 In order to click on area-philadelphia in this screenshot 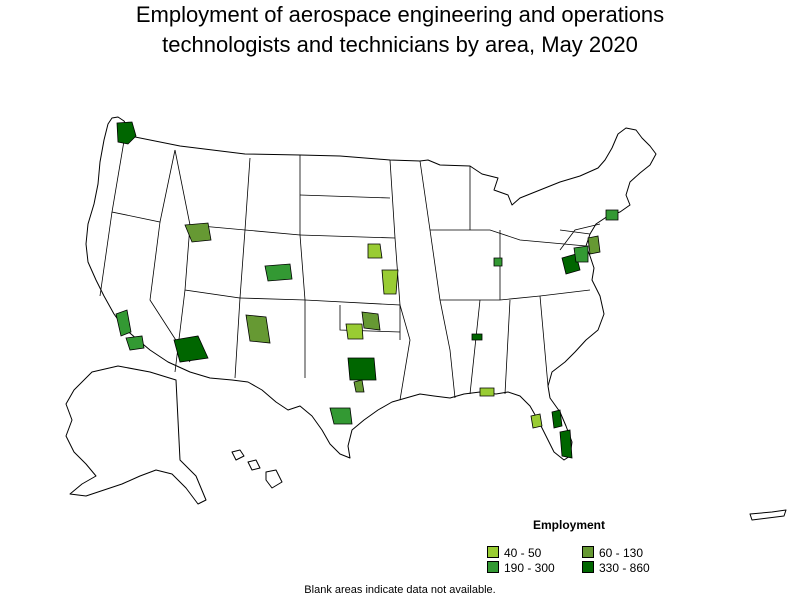, I will do `click(594, 245)`.